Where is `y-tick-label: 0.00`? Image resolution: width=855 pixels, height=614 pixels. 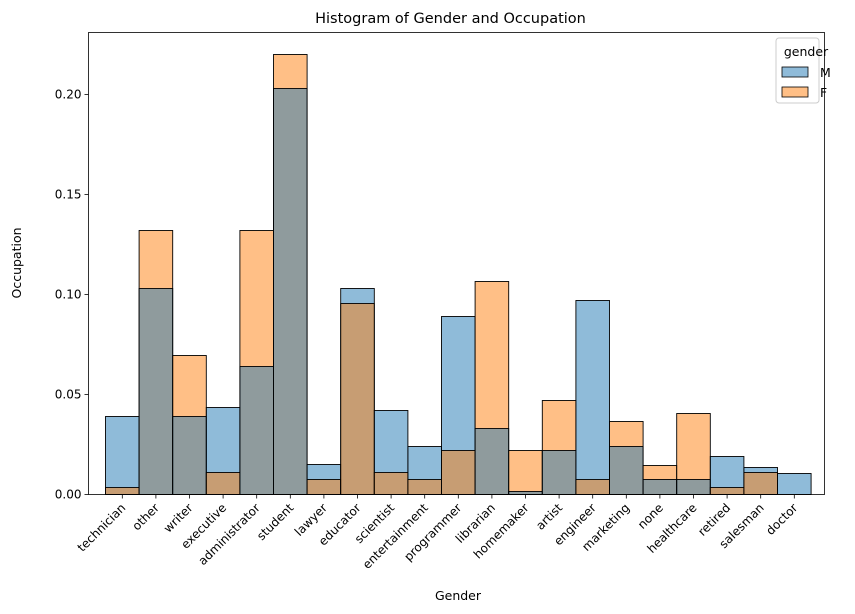 y-tick-label: 0.00 is located at coordinates (68, 495).